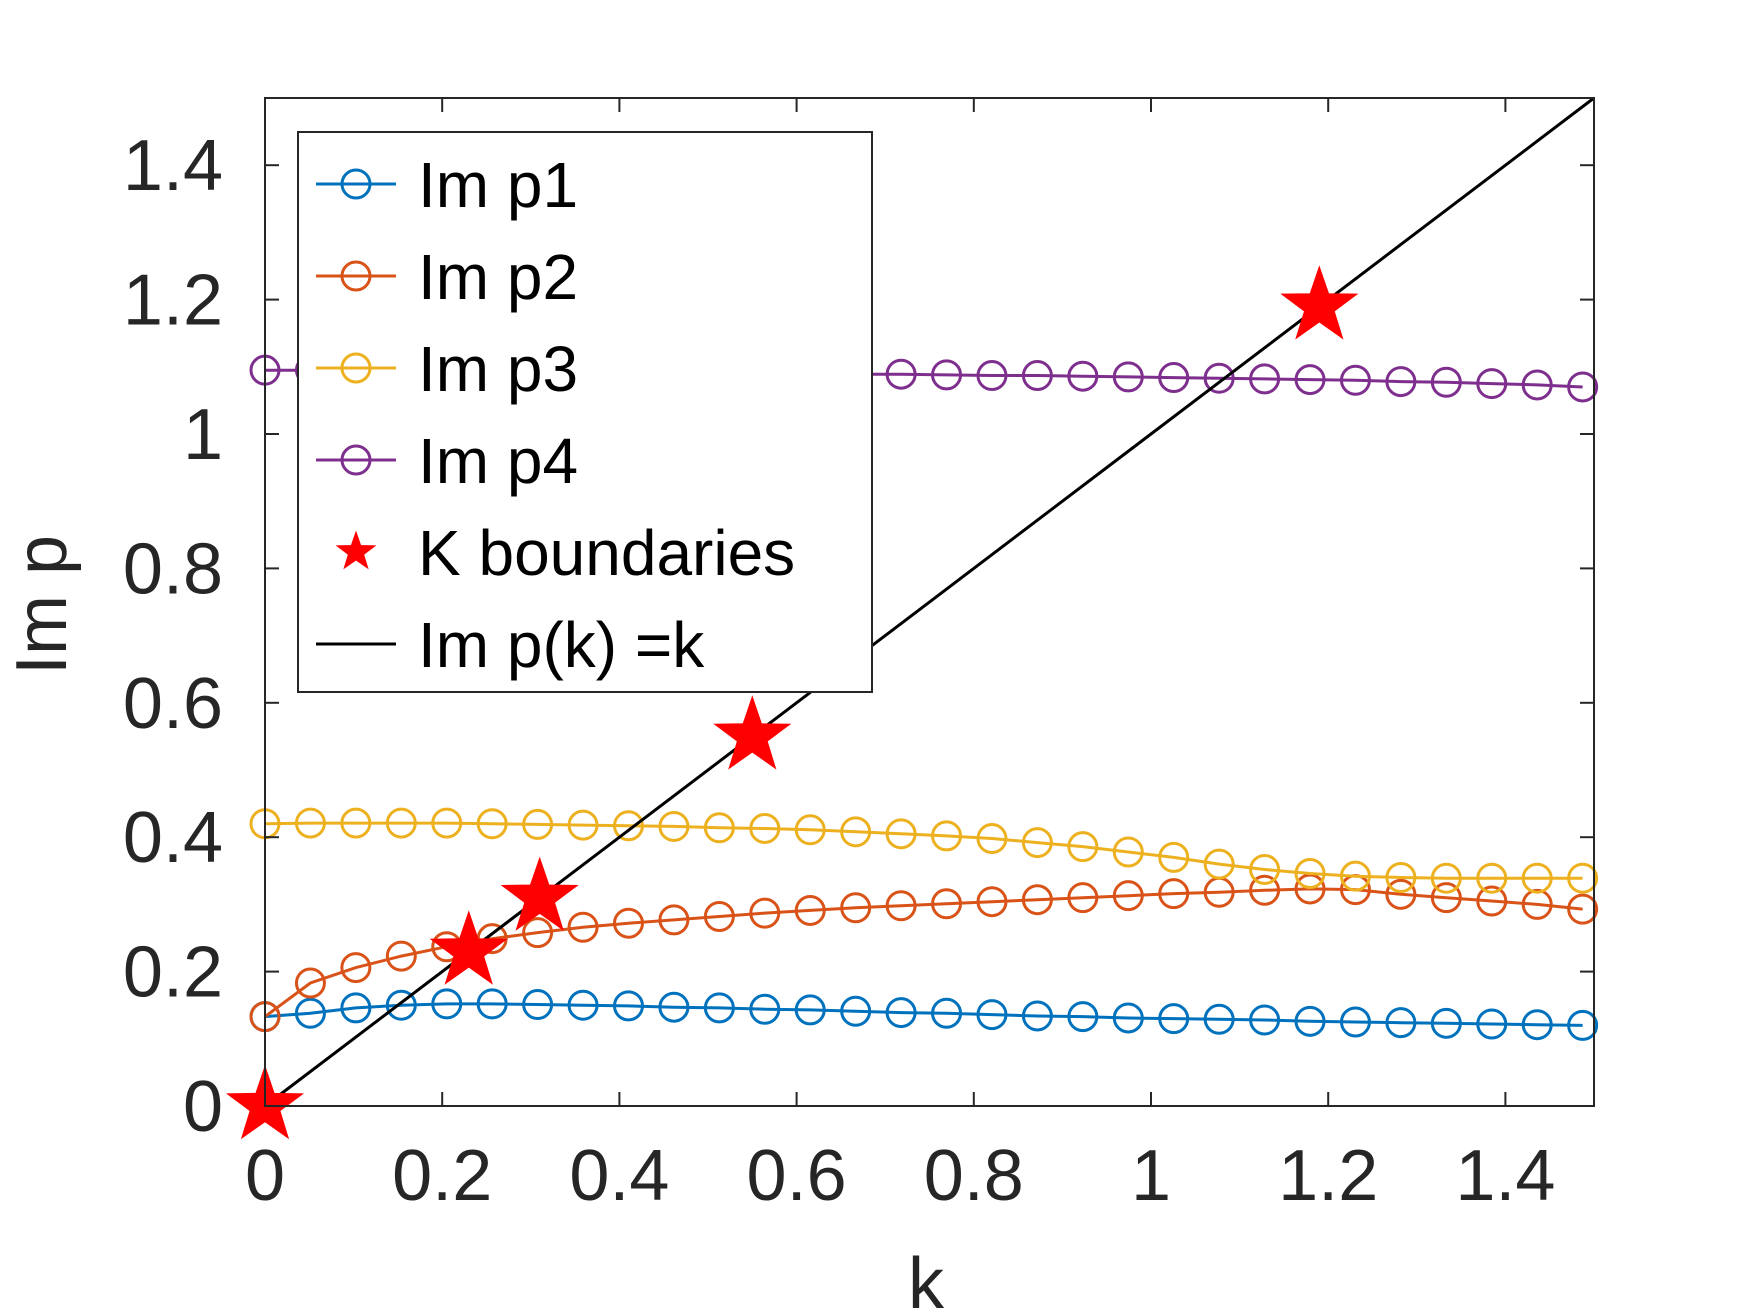 The height and width of the screenshot is (1308, 1744). What do you see at coordinates (173, 838) in the screenshot?
I see `y-tick-label: 0.4` at bounding box center [173, 838].